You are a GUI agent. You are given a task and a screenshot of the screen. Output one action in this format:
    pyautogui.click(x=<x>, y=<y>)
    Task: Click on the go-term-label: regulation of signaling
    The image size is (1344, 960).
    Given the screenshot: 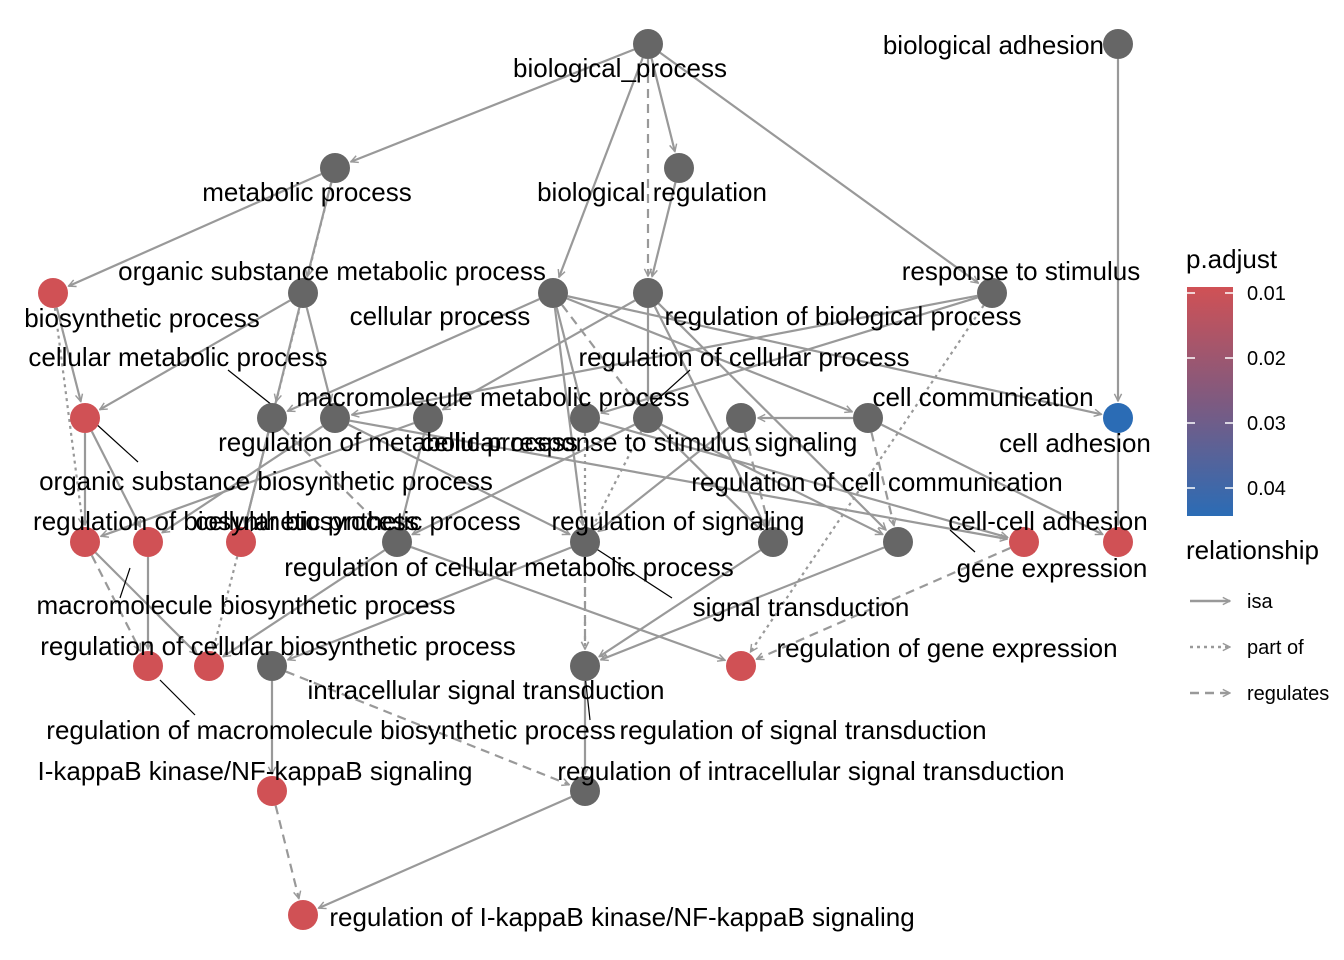 What is the action you would take?
    pyautogui.click(x=678, y=521)
    